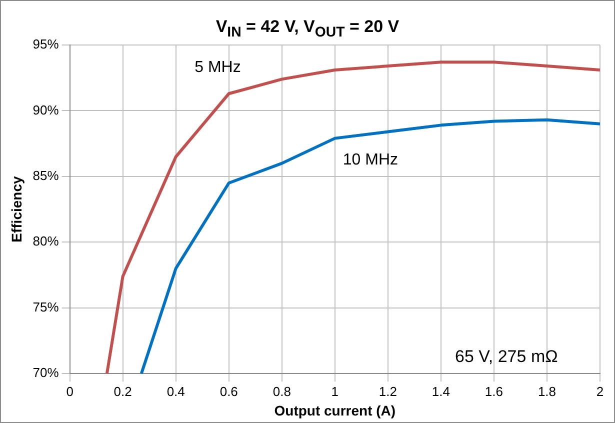  What do you see at coordinates (387, 391) in the screenshot?
I see `x-tick-label: 1.2` at bounding box center [387, 391].